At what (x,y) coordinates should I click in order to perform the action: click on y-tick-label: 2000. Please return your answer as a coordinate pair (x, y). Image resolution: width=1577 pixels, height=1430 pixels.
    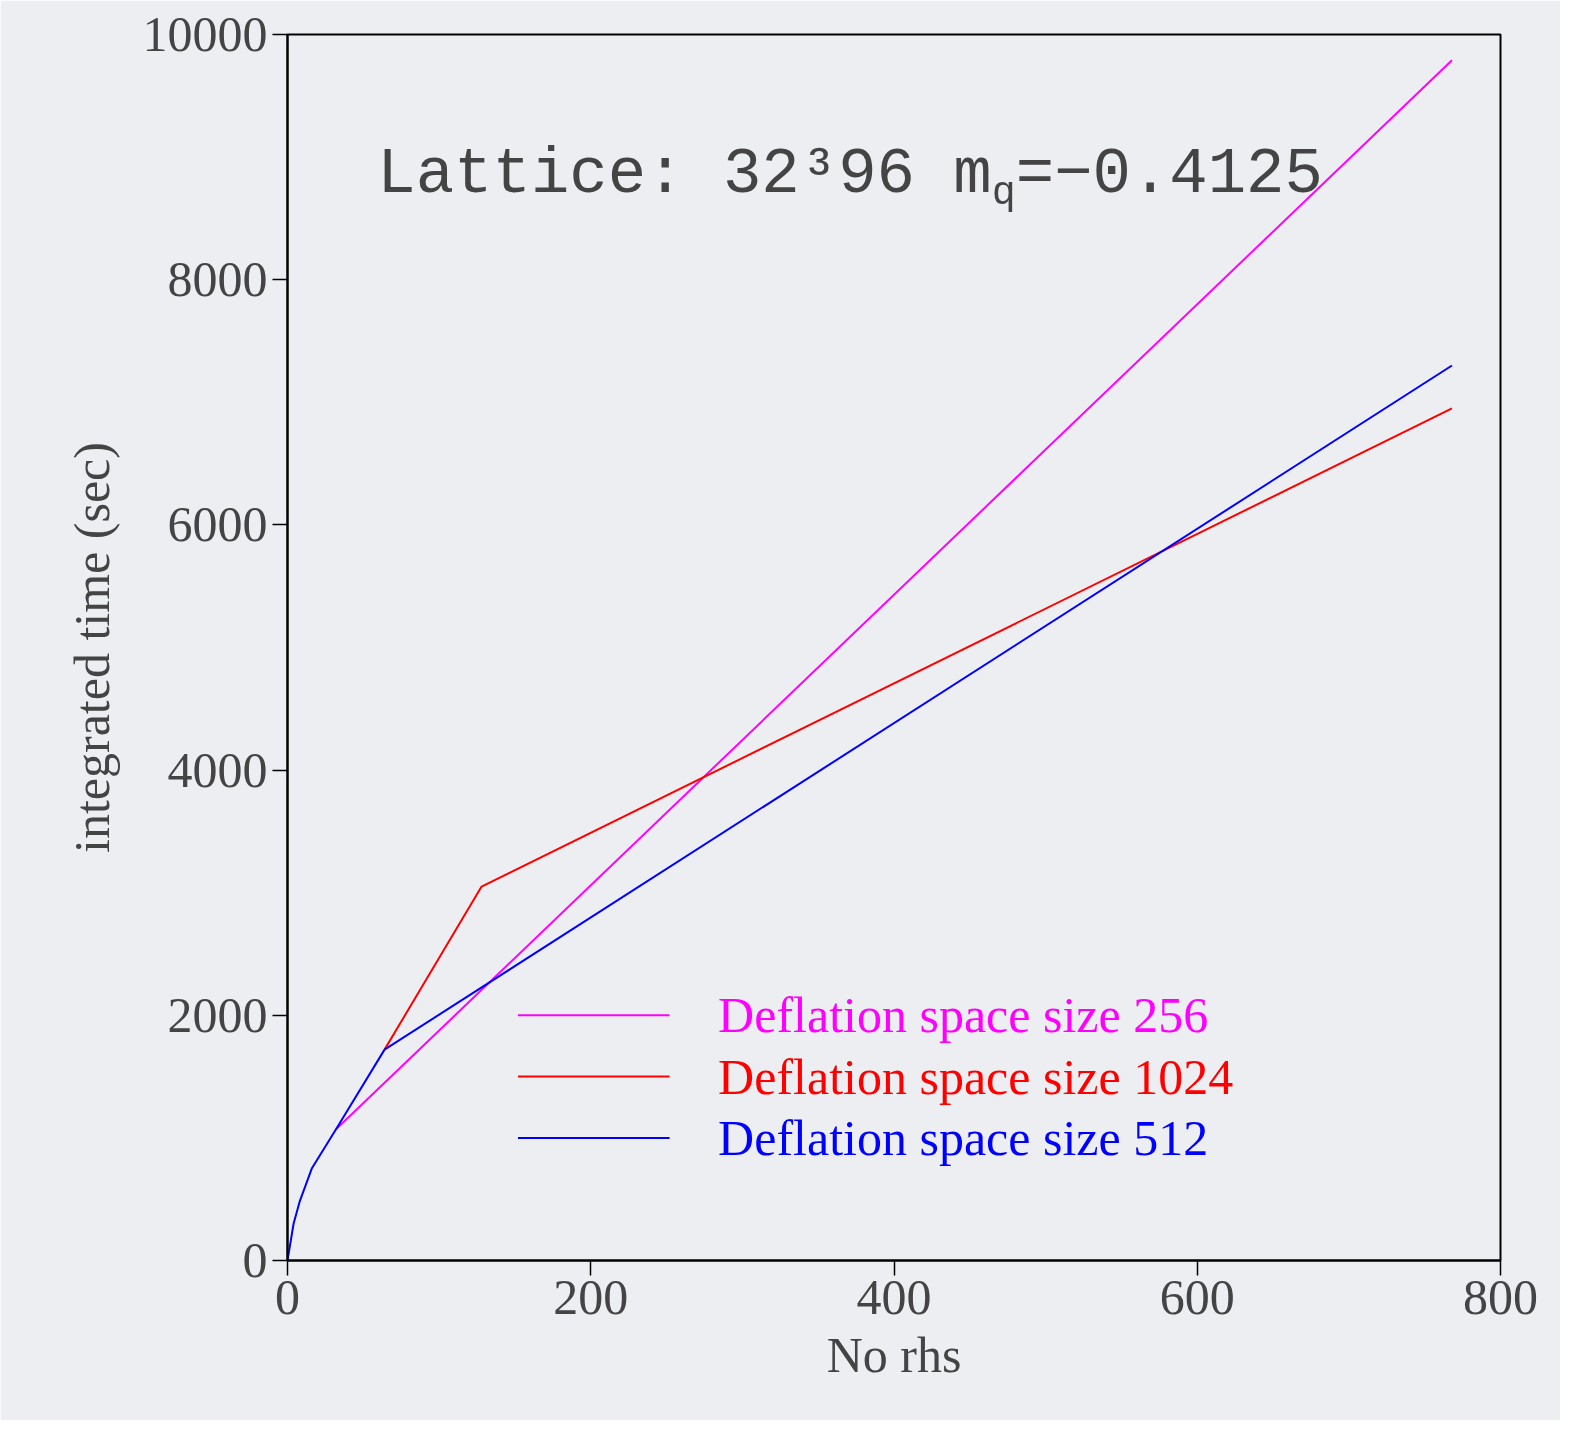
    Looking at the image, I should click on (217, 1014).